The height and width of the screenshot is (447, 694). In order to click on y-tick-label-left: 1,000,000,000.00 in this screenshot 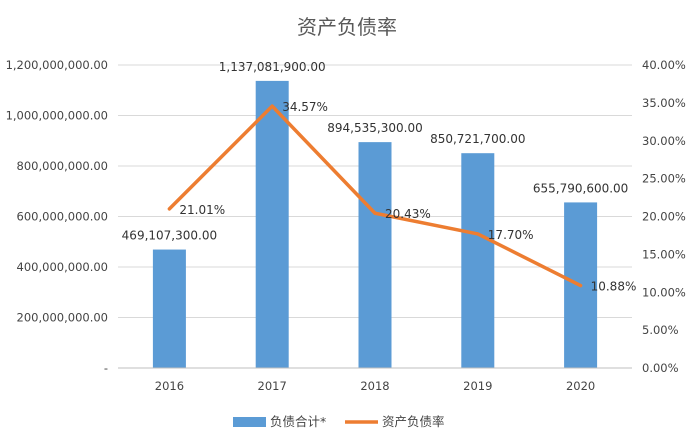, I will do `click(57, 116)`.